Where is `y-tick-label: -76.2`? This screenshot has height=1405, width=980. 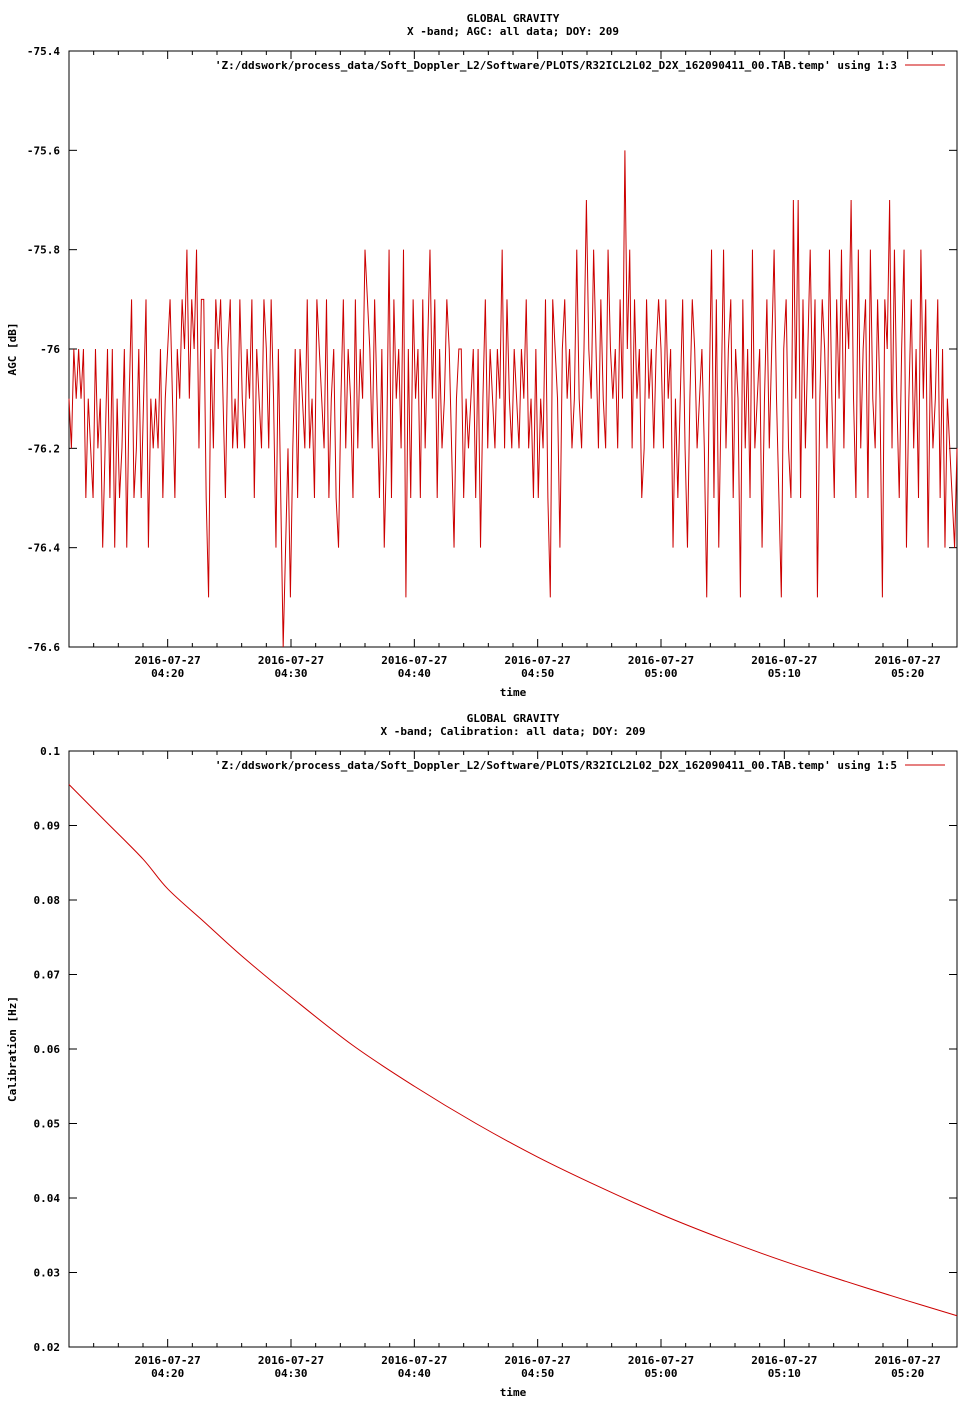 y-tick-label: -76.2 is located at coordinates (43, 448).